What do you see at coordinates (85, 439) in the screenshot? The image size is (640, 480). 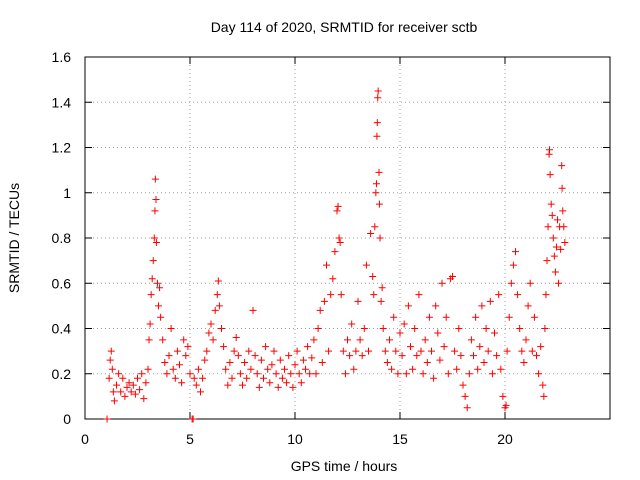 I see `x-tick-label: 0` at bounding box center [85, 439].